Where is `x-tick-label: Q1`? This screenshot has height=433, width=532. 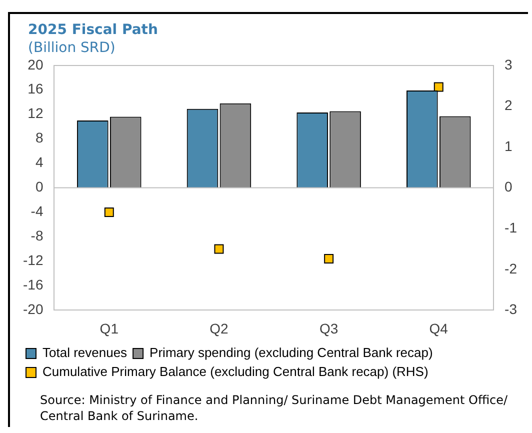
x-tick-label: Q1 is located at coordinates (109, 328).